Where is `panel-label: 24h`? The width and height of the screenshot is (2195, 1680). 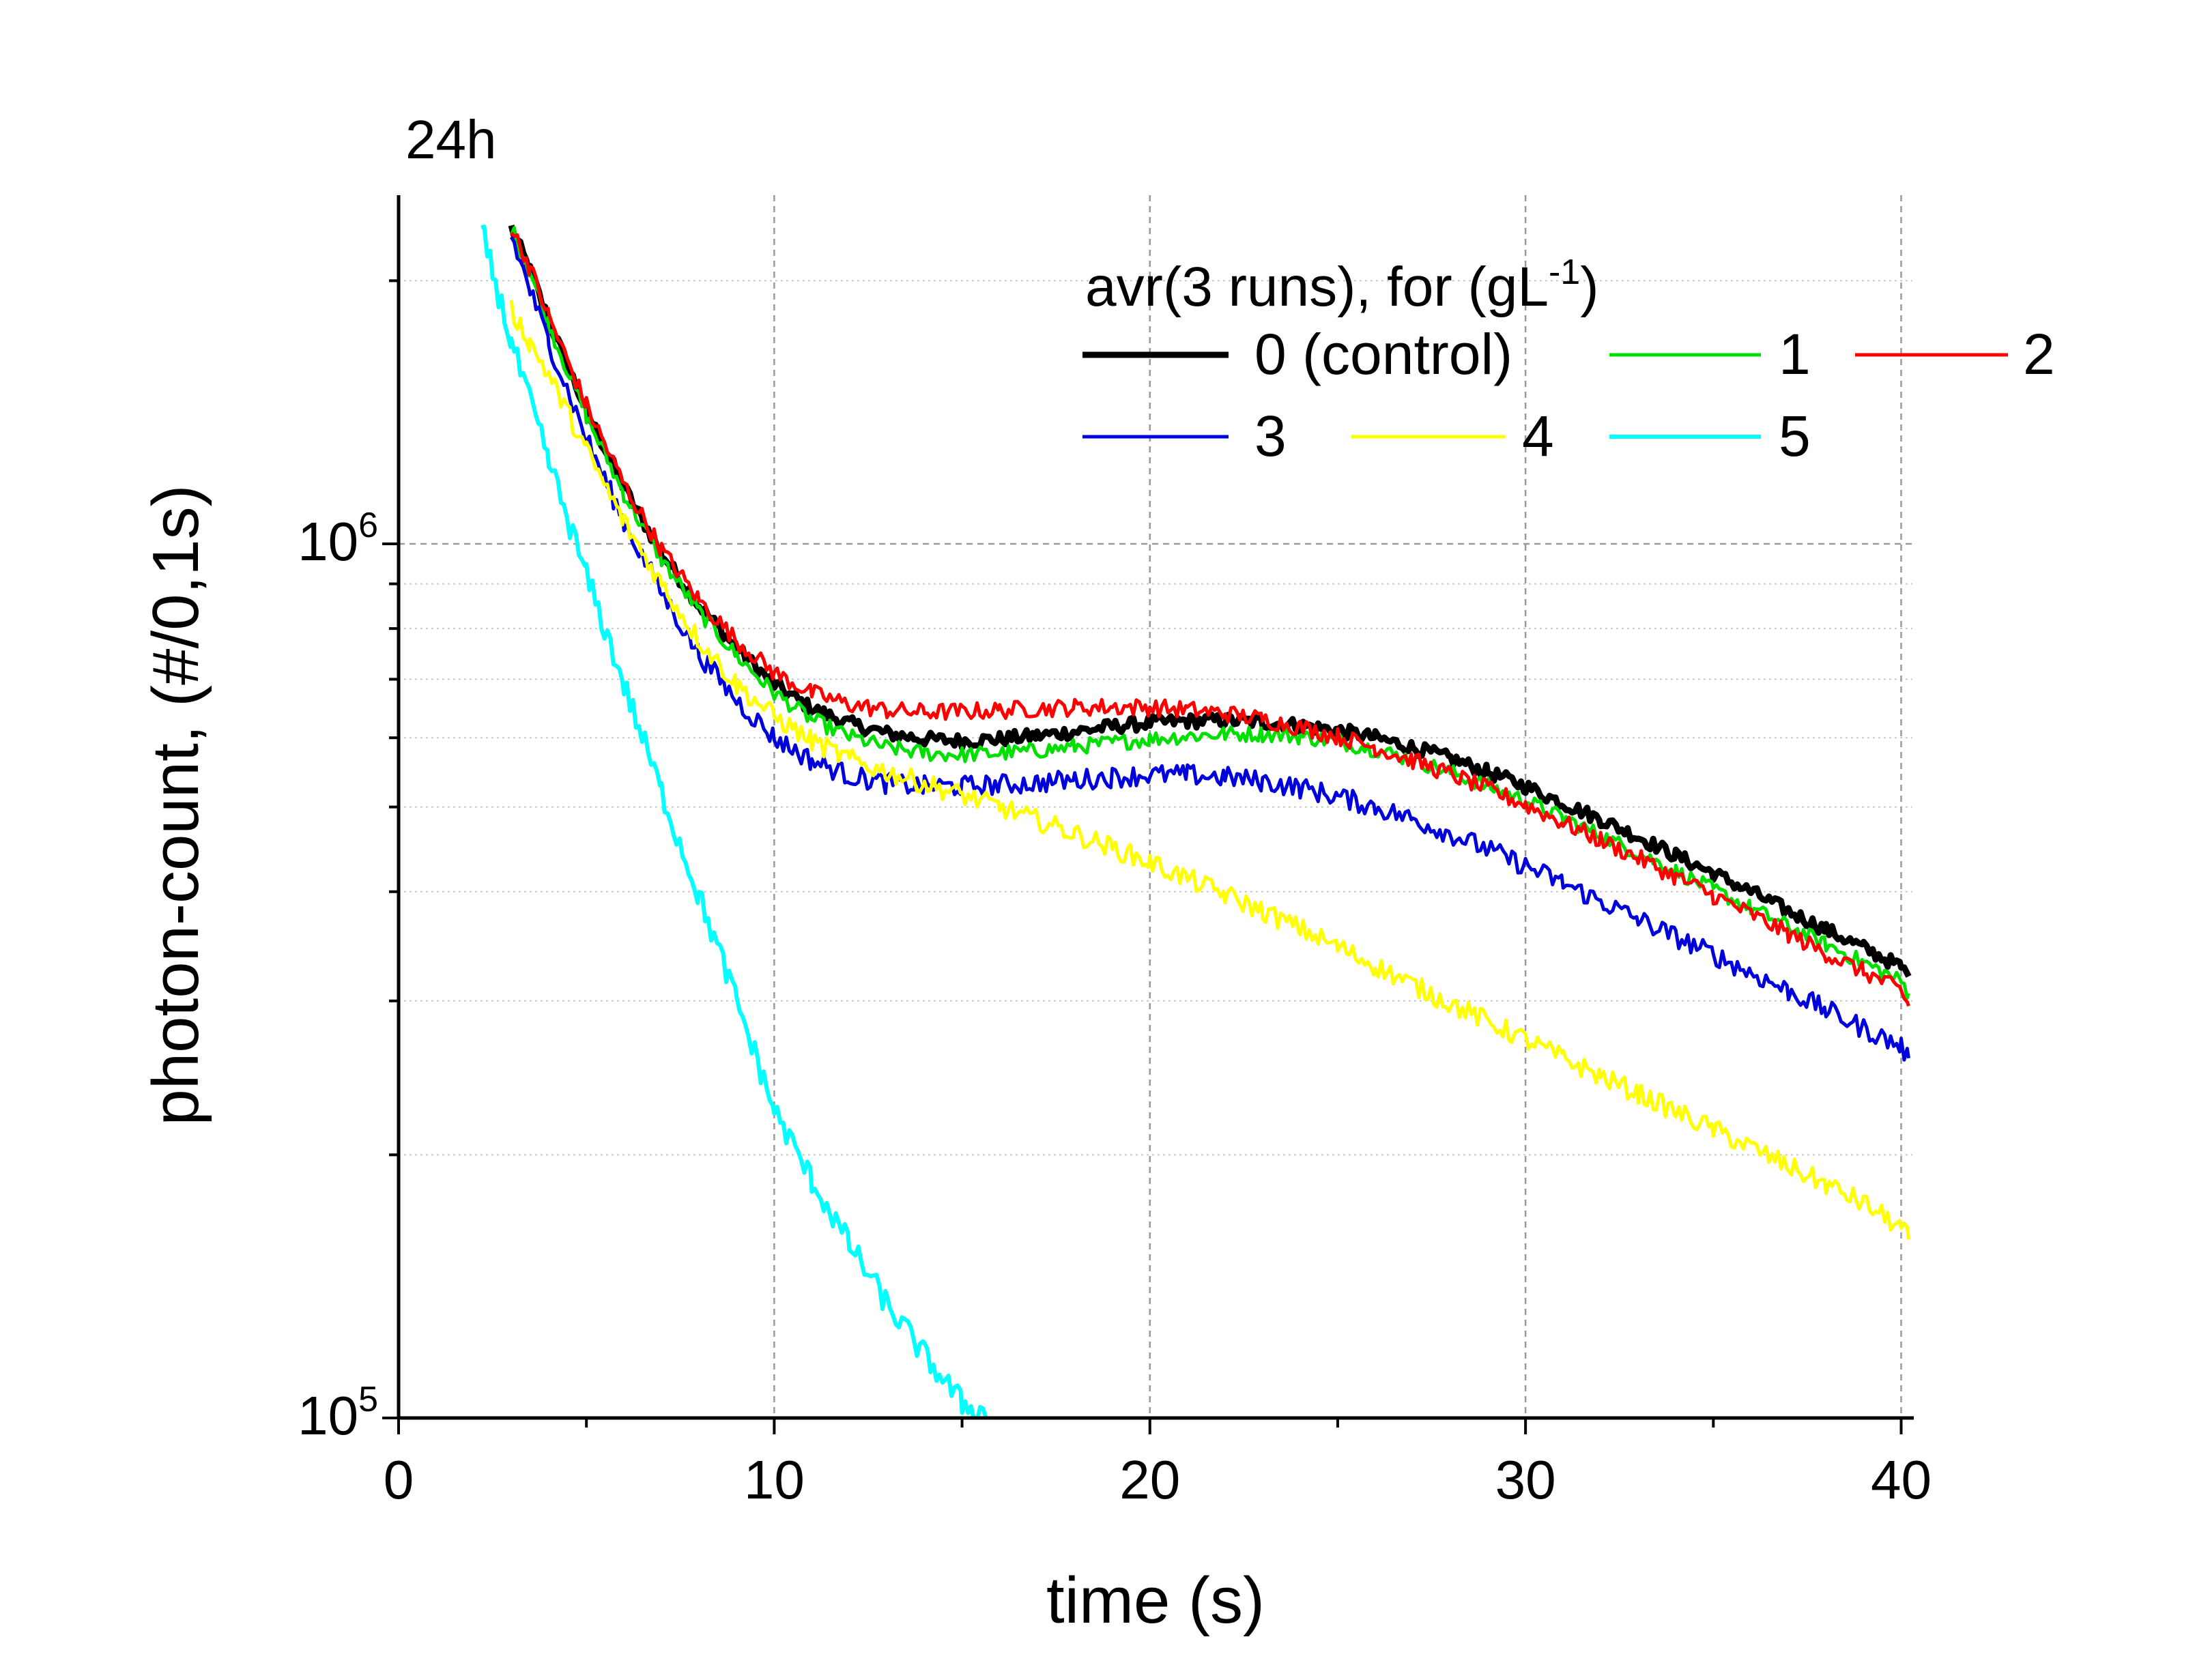 panel-label: 24h is located at coordinates (451, 139).